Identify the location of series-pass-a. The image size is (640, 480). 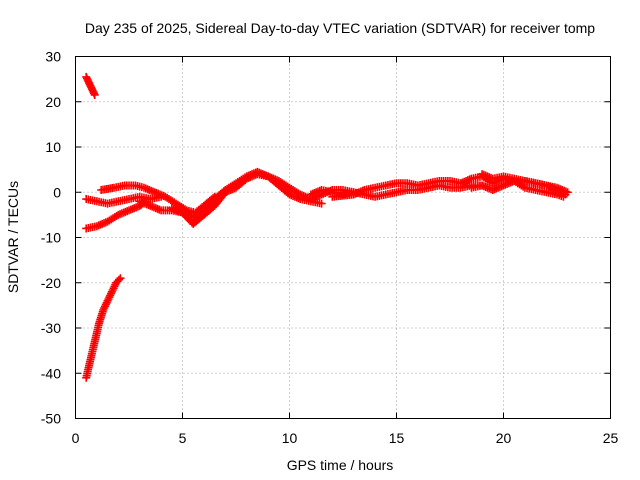
(90, 85).